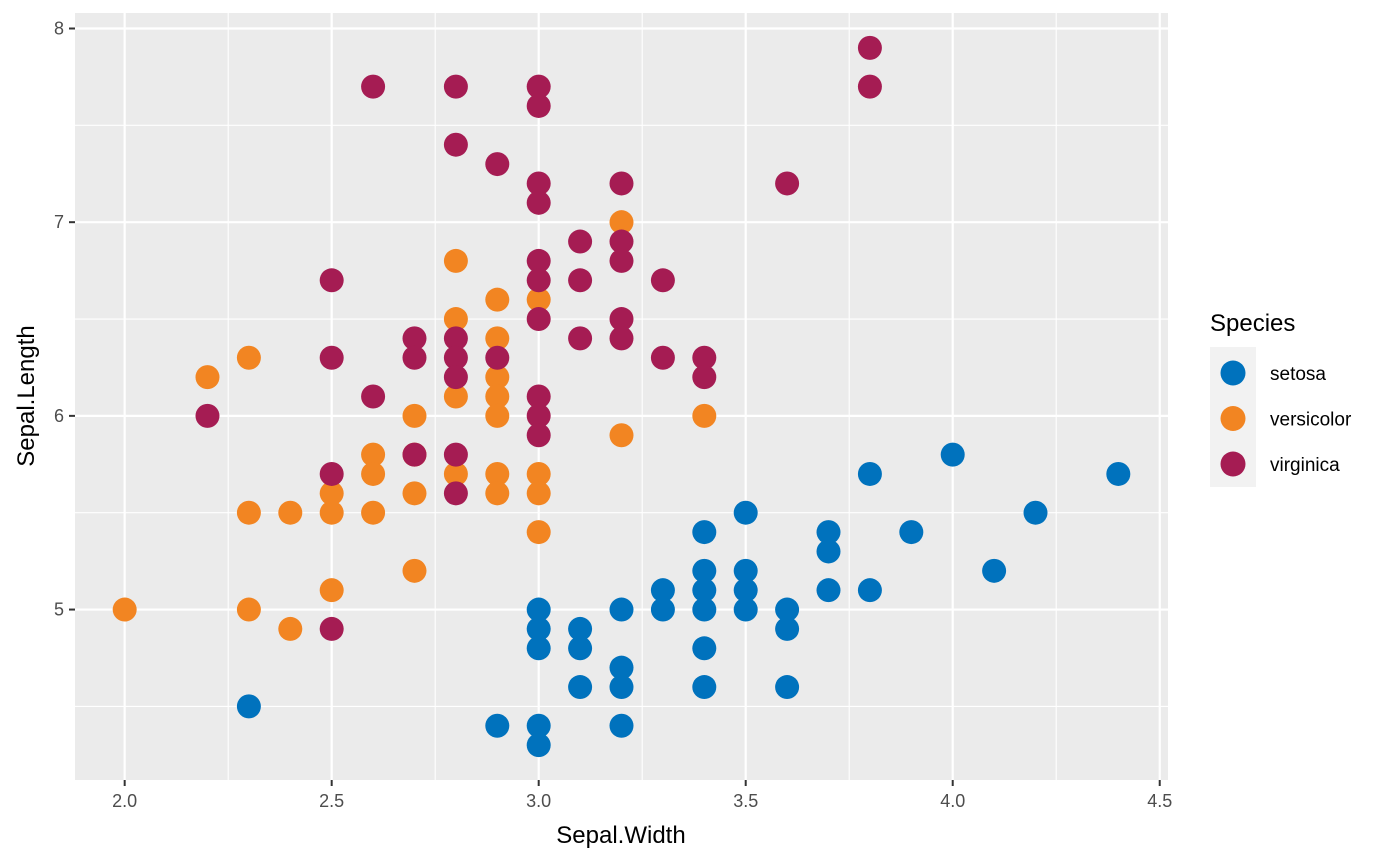  I want to click on y-tick-label: 7, so click(59, 222).